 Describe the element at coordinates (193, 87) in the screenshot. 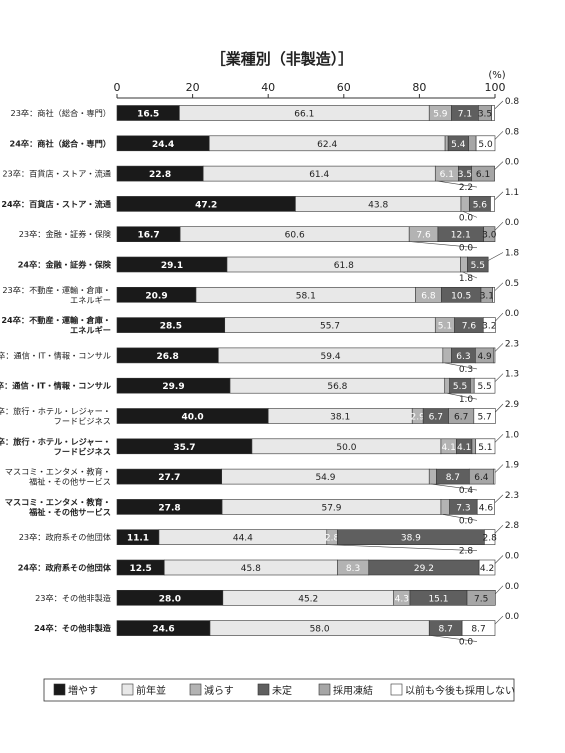

I see `x-tick-label: 20` at that location.